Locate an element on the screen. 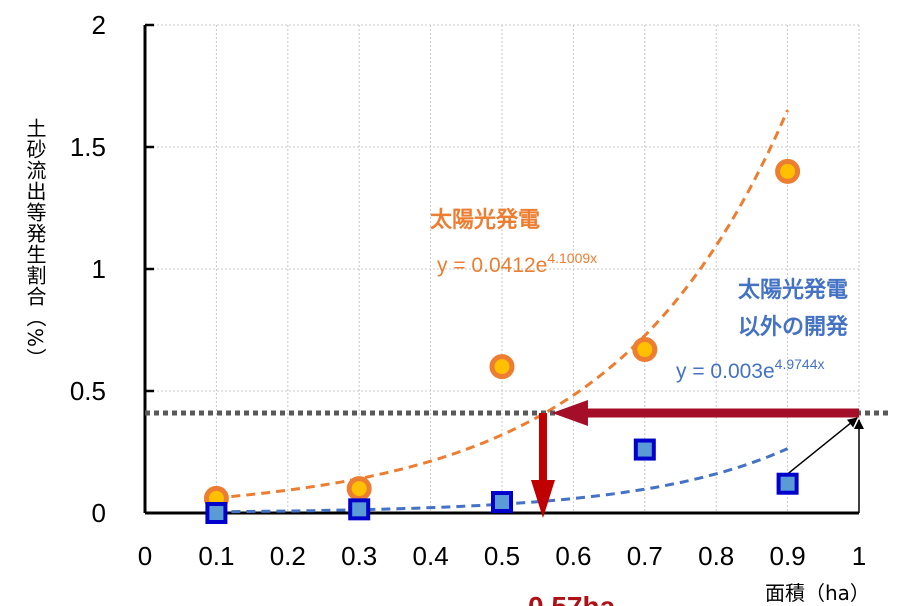 This screenshot has width=900, height=606. x-tick-label: 1 is located at coordinates (859, 556).